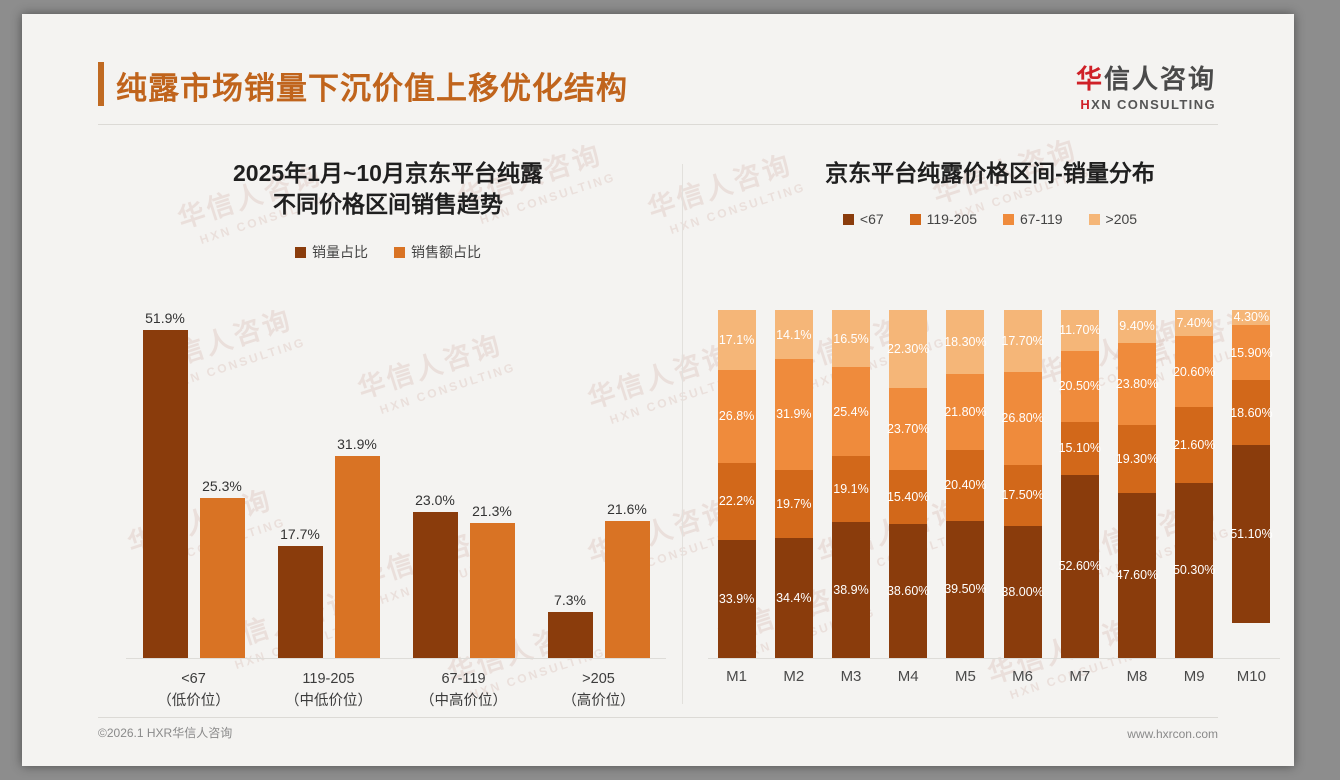 This screenshot has width=1340, height=780. What do you see at coordinates (1251, 676) in the screenshot?
I see `x-axis-label-M10: M10` at bounding box center [1251, 676].